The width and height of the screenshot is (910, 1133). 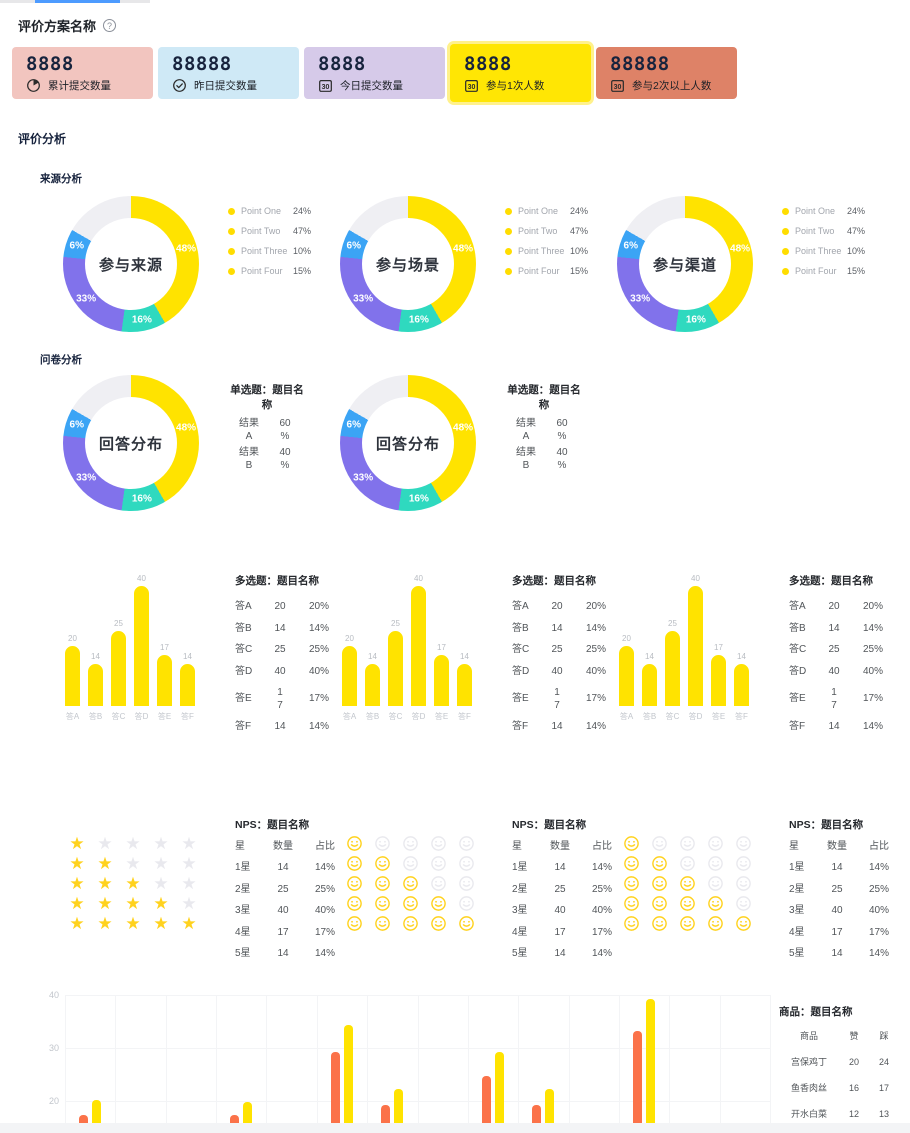 I want to click on table-cell: 5星, so click(x=797, y=953).